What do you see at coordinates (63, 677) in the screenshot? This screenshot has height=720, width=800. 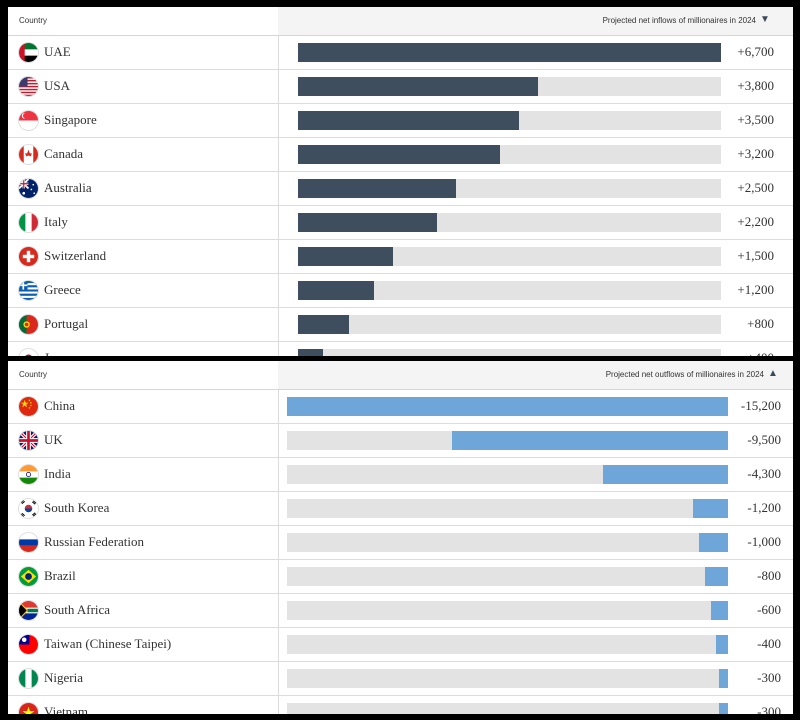 I see `country-name: Nigeria` at bounding box center [63, 677].